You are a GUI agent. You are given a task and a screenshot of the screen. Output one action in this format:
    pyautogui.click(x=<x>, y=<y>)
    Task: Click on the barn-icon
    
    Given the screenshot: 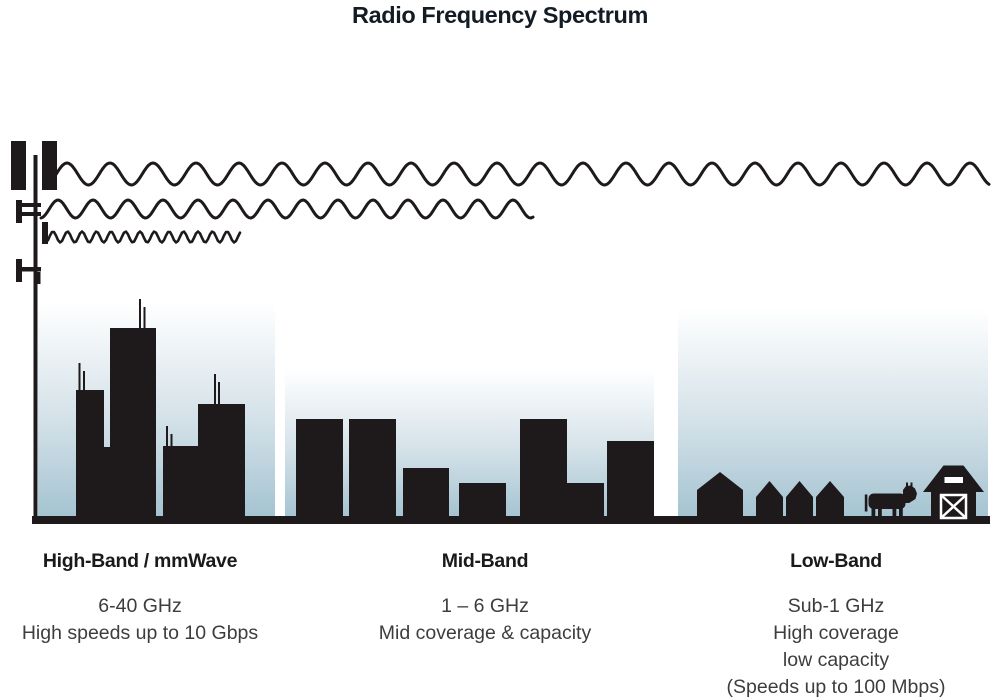 What is the action you would take?
    pyautogui.click(x=953, y=492)
    